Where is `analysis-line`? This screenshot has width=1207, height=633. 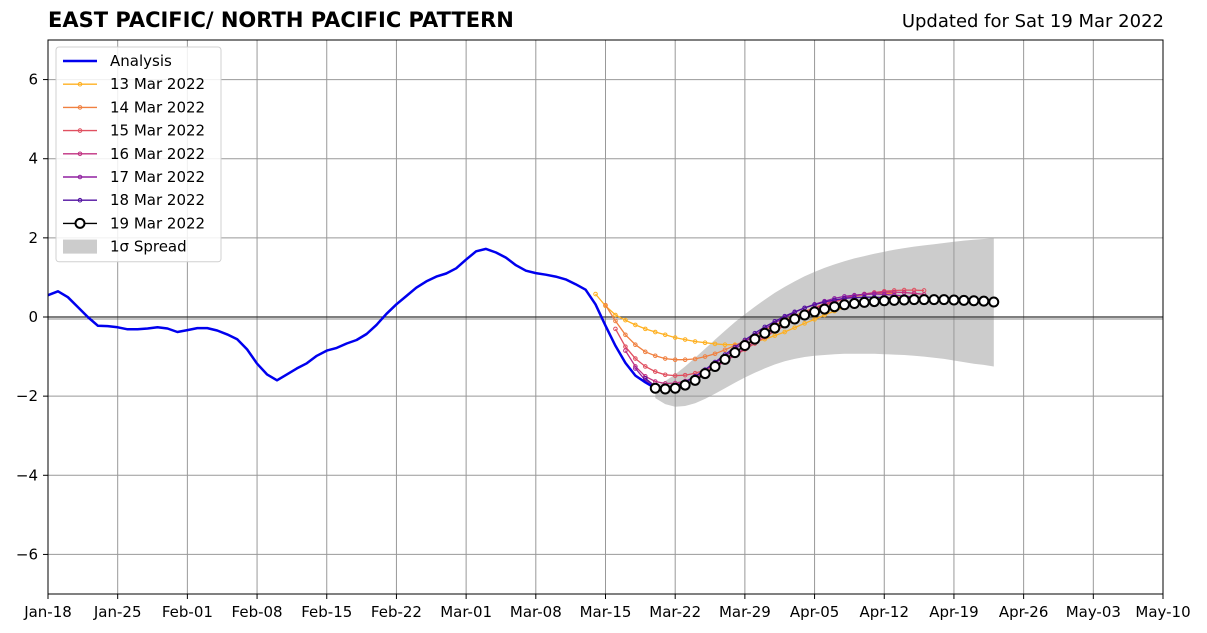
analysis-line is located at coordinates (351, 318).